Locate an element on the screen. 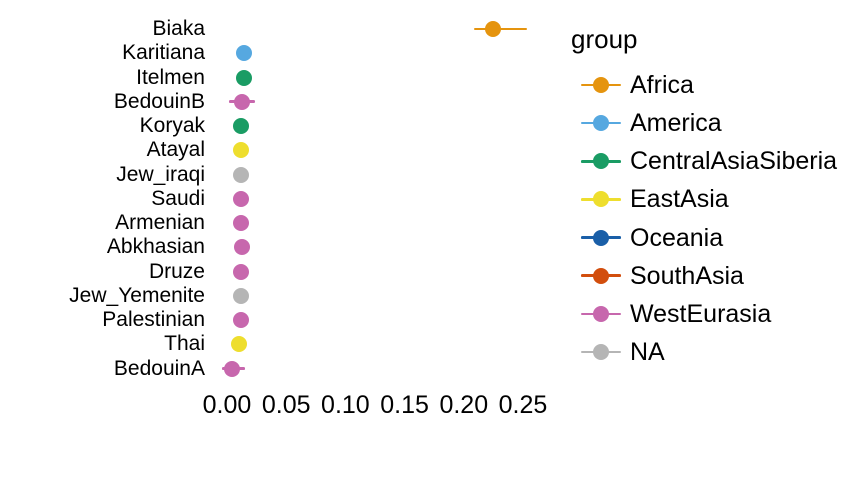 This screenshot has height=480, width=864. x-axis-tick-label: 0.05 is located at coordinates (286, 405).